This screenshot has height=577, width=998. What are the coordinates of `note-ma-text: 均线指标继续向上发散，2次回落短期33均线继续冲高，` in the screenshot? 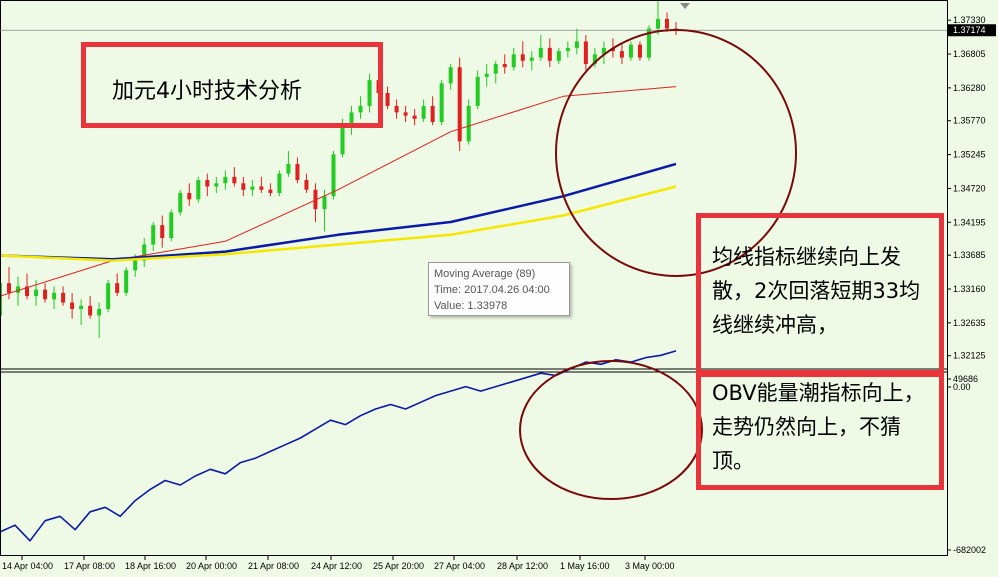 It's located at (816, 291).